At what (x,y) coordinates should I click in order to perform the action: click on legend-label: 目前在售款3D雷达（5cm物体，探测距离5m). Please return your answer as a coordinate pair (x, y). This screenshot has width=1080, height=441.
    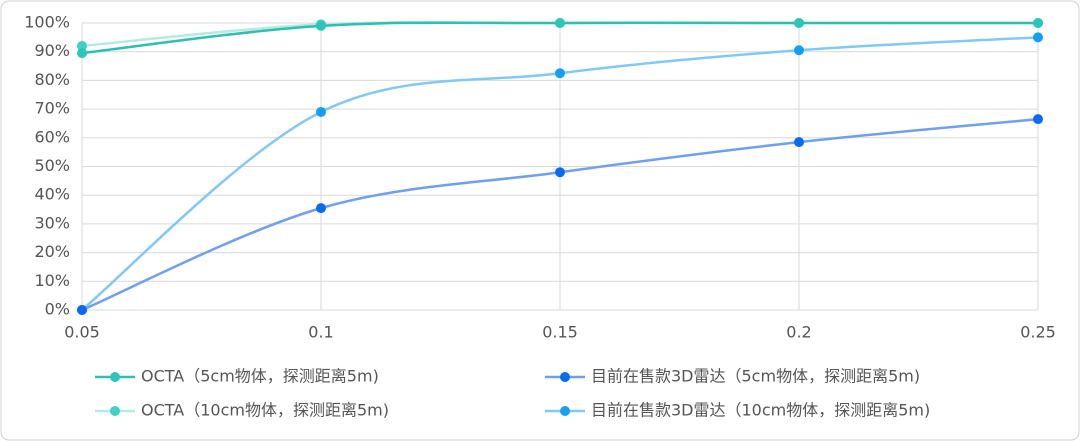
    Looking at the image, I should click on (755, 376).